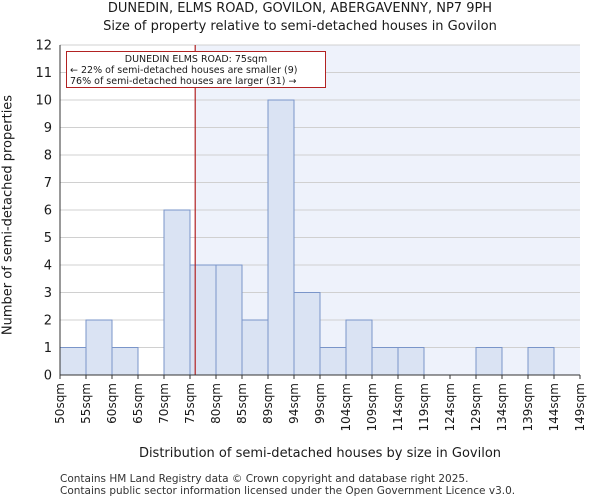 The height and width of the screenshot is (500, 600). What do you see at coordinates (112, 403) in the screenshot?
I see `x-tick-label: 60sqm` at bounding box center [112, 403].